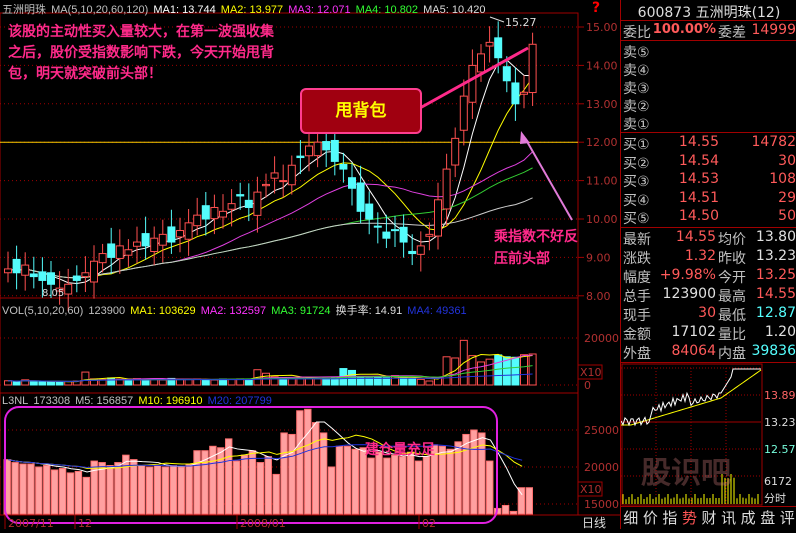  Describe the element at coordinates (684, 257) in the screenshot. I see `stat-value: 1.32` at that location.